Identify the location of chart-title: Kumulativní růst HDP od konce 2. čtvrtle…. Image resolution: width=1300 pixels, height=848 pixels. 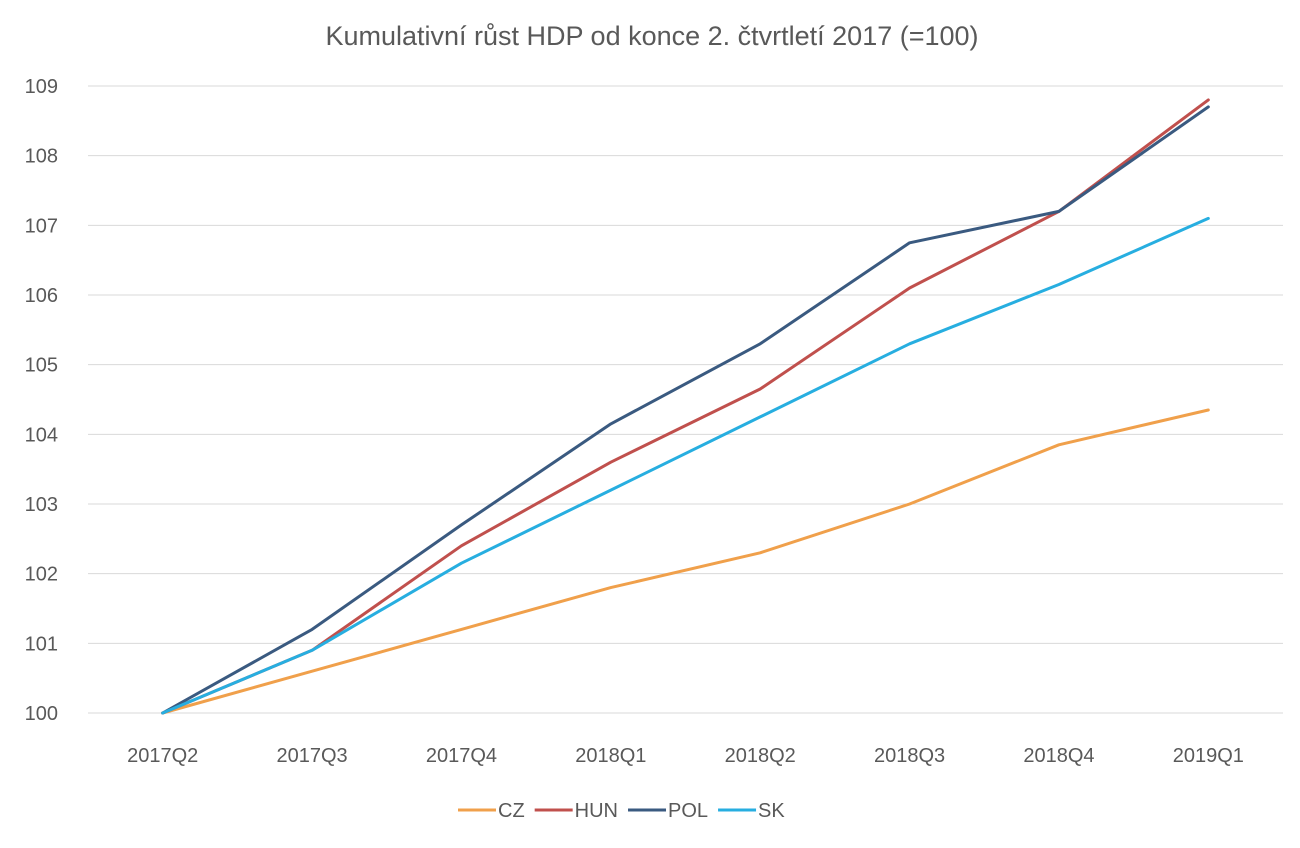
(651, 36).